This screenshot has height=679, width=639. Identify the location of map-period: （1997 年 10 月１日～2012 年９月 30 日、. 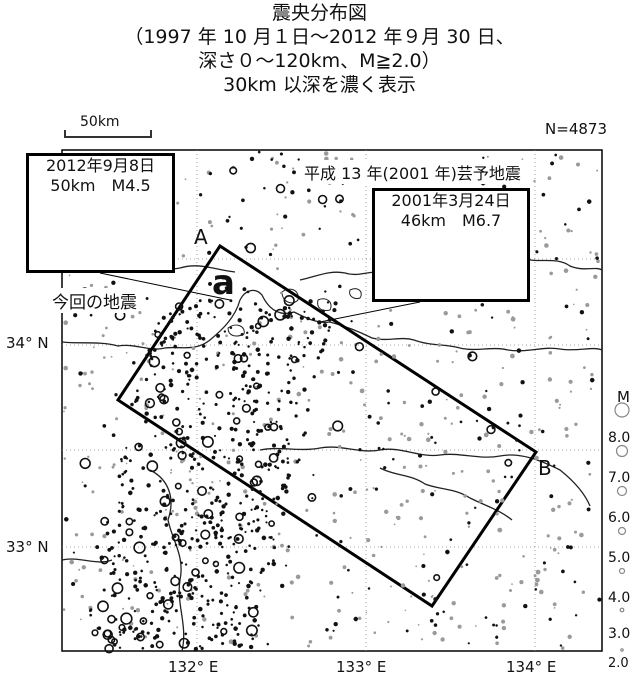
(319, 37).